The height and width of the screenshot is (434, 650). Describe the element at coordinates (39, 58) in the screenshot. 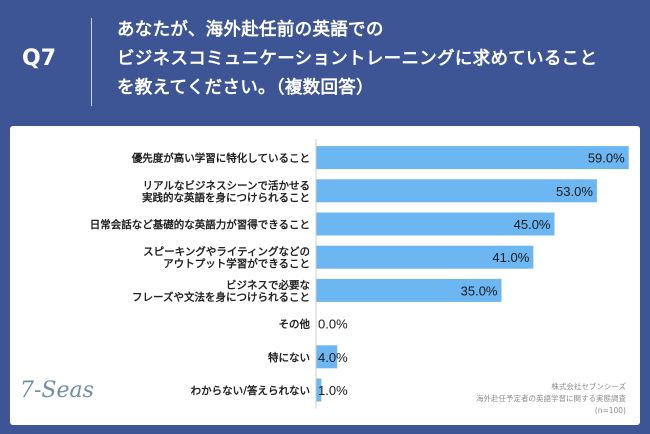

I see `question-number: Q7` at that location.